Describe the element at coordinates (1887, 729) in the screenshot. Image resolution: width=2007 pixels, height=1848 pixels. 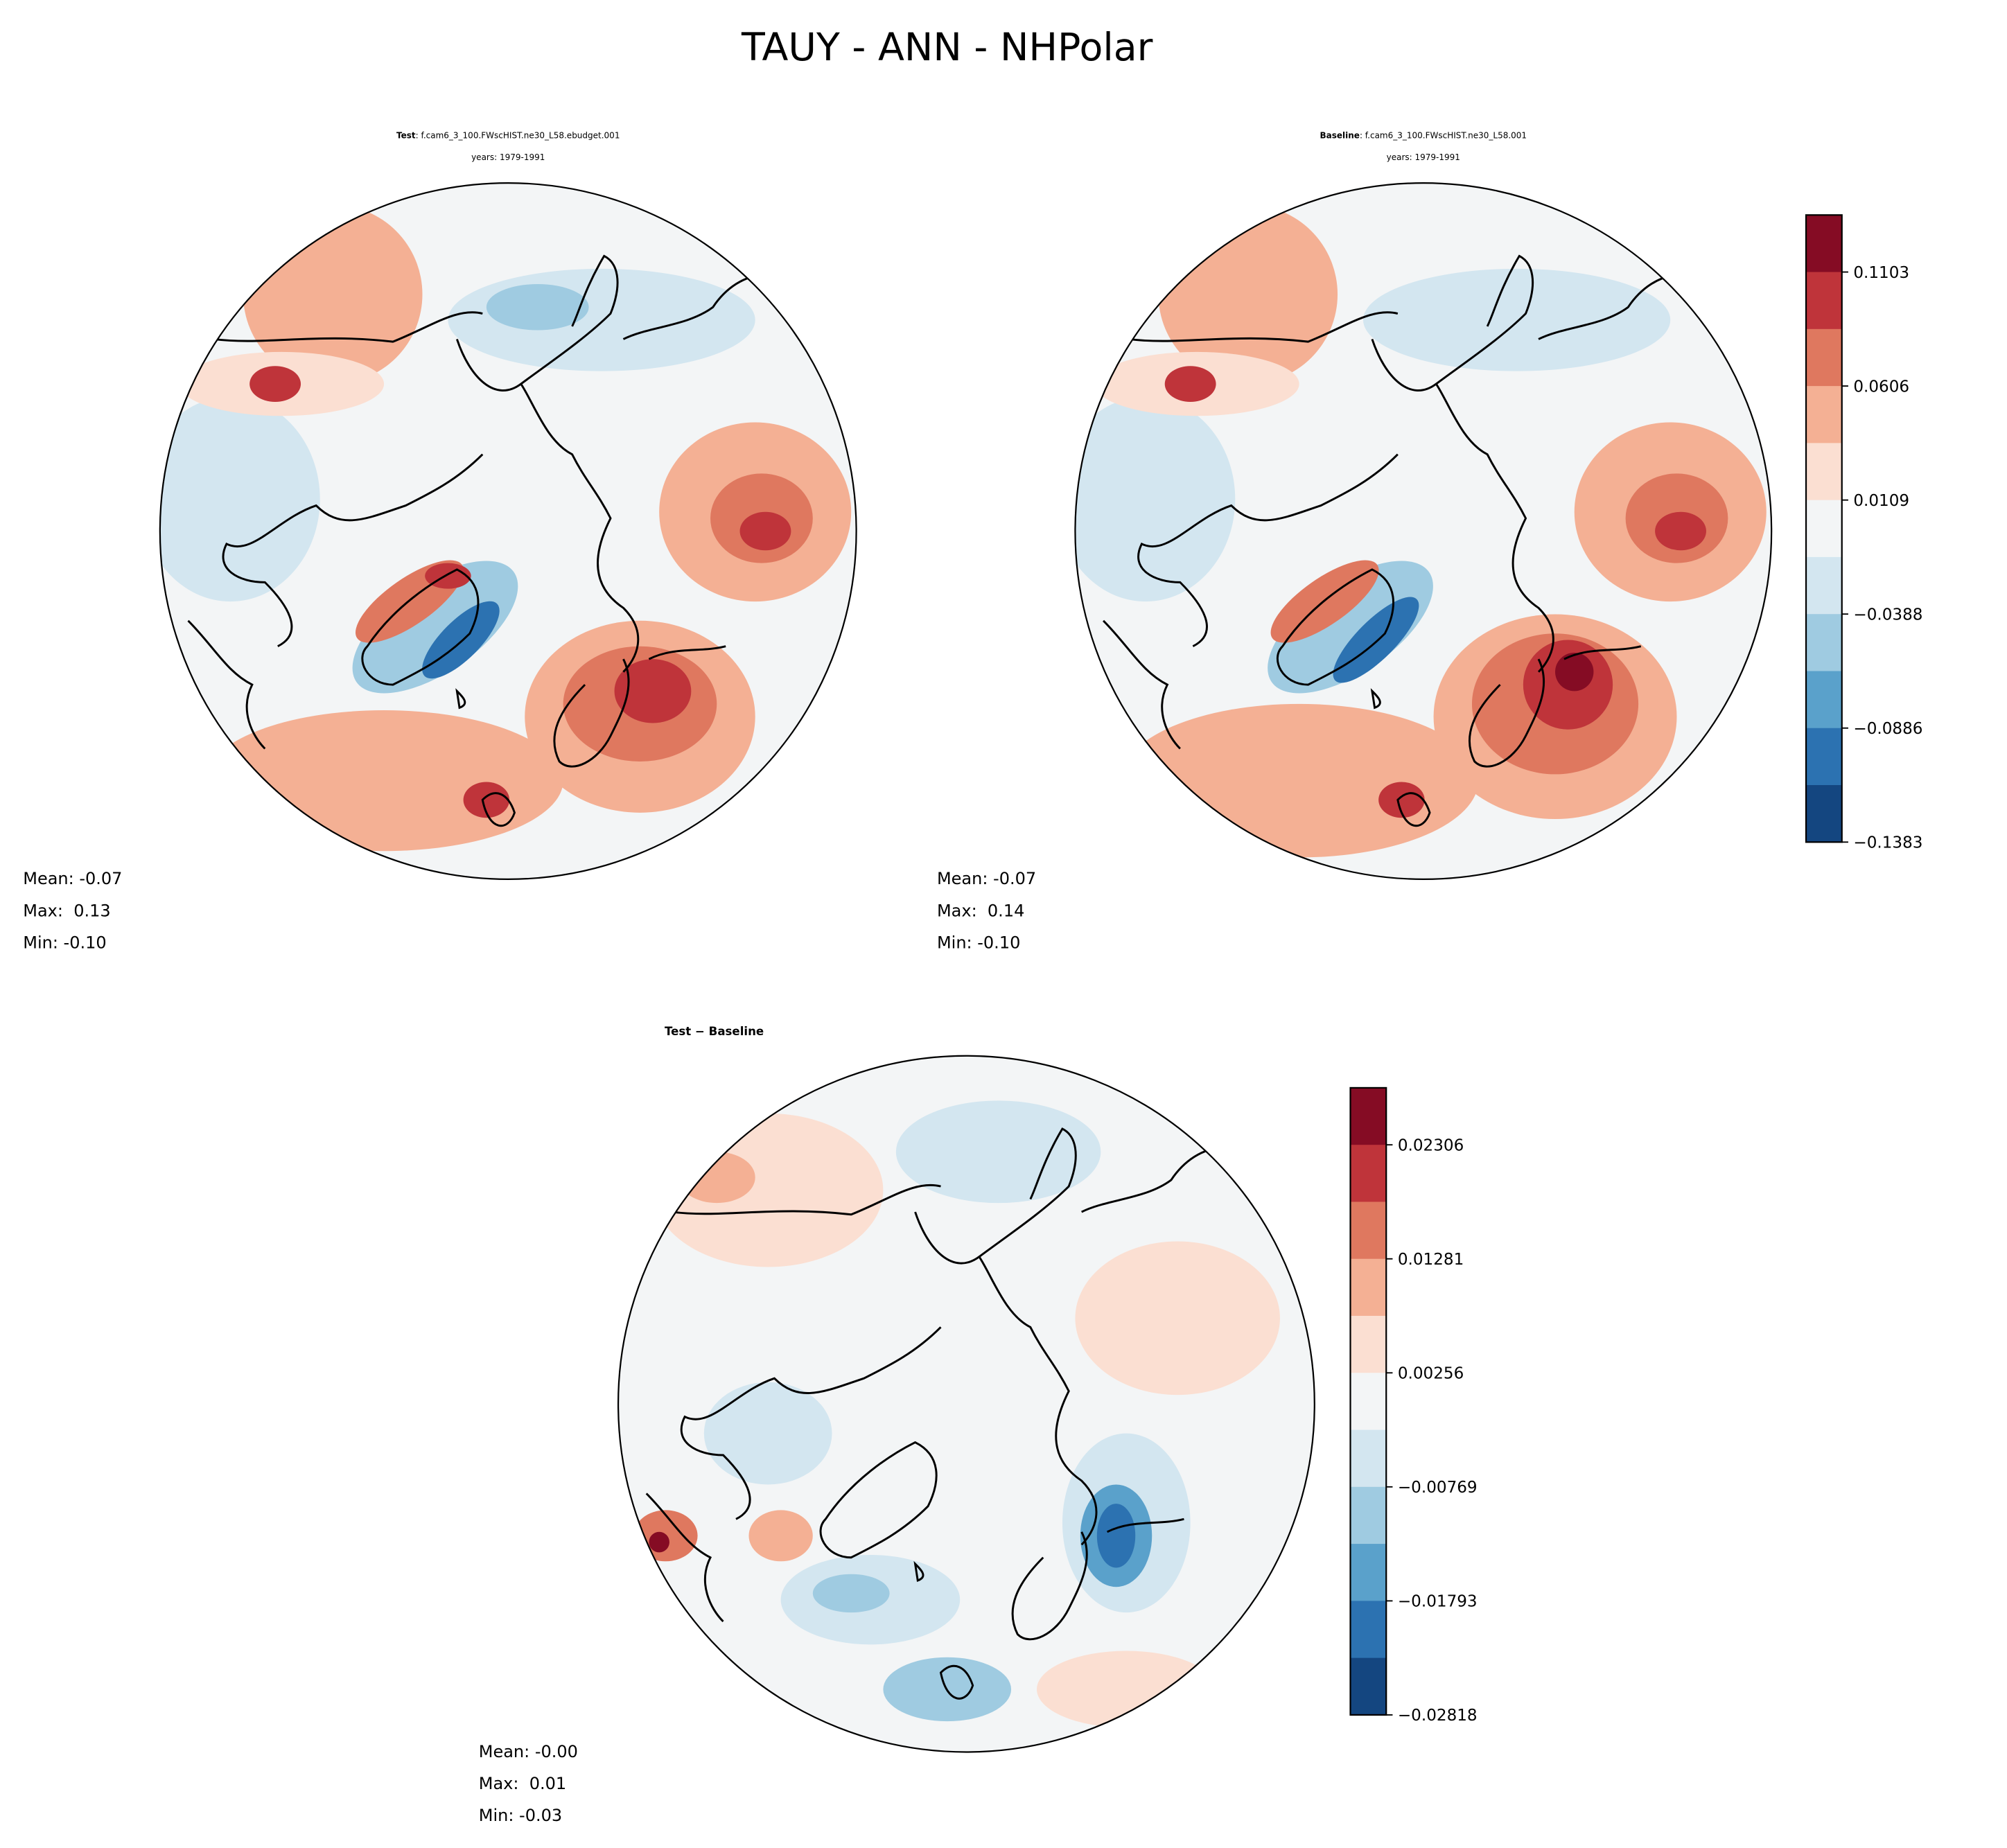
I see `colorbar-tick-label: −0.0886` at that location.